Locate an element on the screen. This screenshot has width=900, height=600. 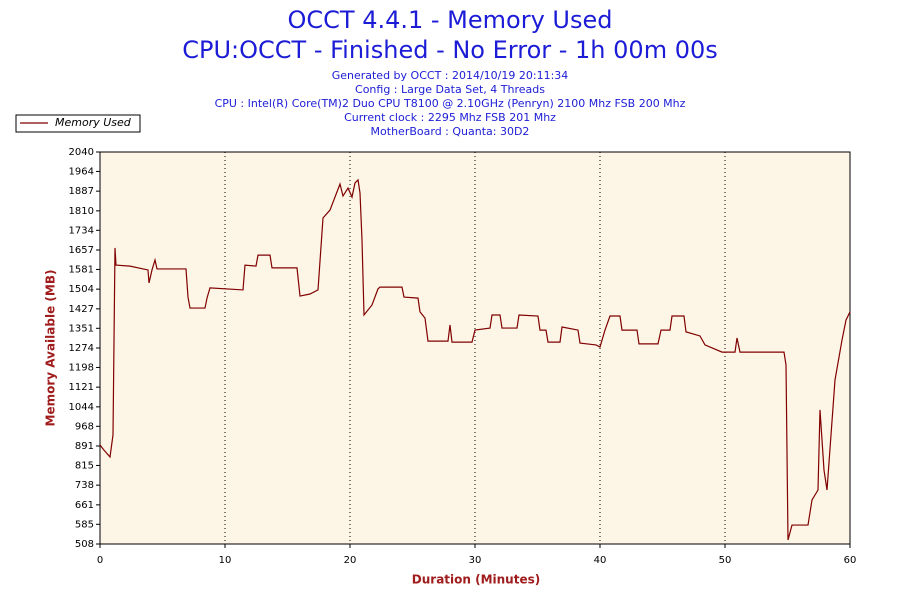
y-tick-label: 1810 is located at coordinates (81, 211).